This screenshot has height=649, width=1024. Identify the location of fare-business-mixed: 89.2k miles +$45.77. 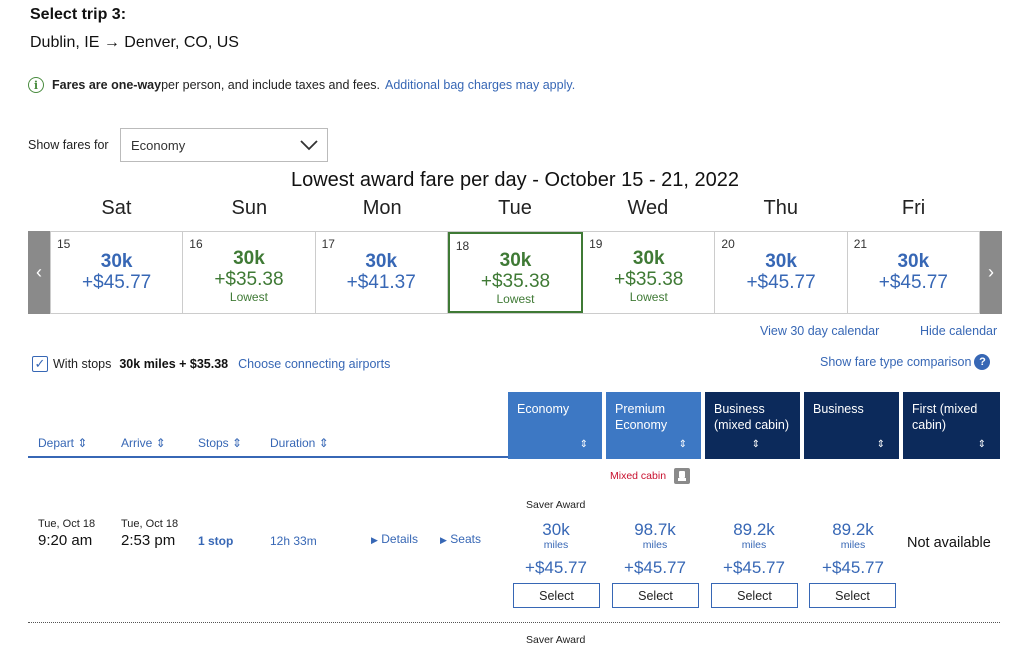
(754, 549).